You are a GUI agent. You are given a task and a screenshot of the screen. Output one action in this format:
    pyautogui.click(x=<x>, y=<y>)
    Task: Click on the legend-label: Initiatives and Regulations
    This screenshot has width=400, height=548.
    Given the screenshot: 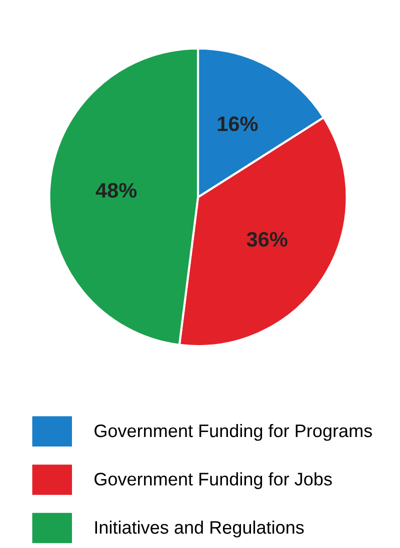 What is the action you would take?
    pyautogui.click(x=199, y=529)
    